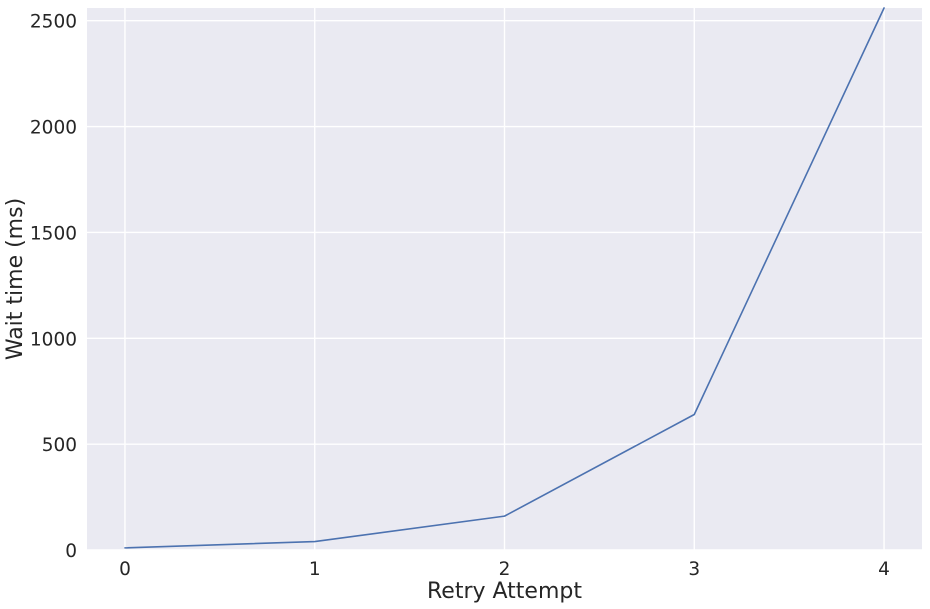 The image size is (930, 609). I want to click on y-tick-label: 1500, so click(53, 233).